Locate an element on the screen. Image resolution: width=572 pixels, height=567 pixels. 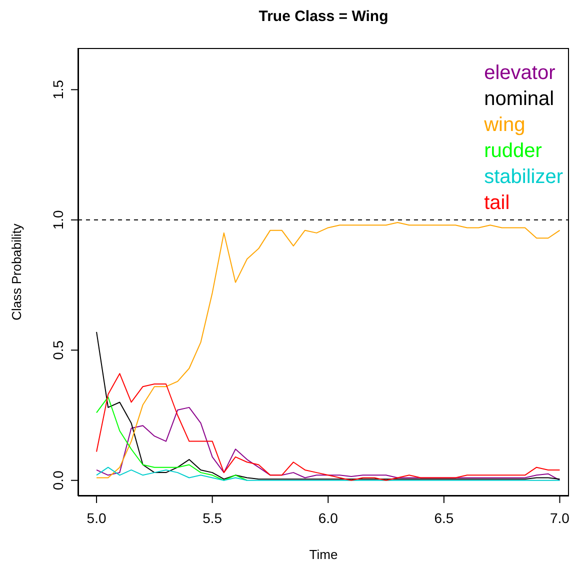
y-axis-title: Class Probability is located at coordinates (16, 272).